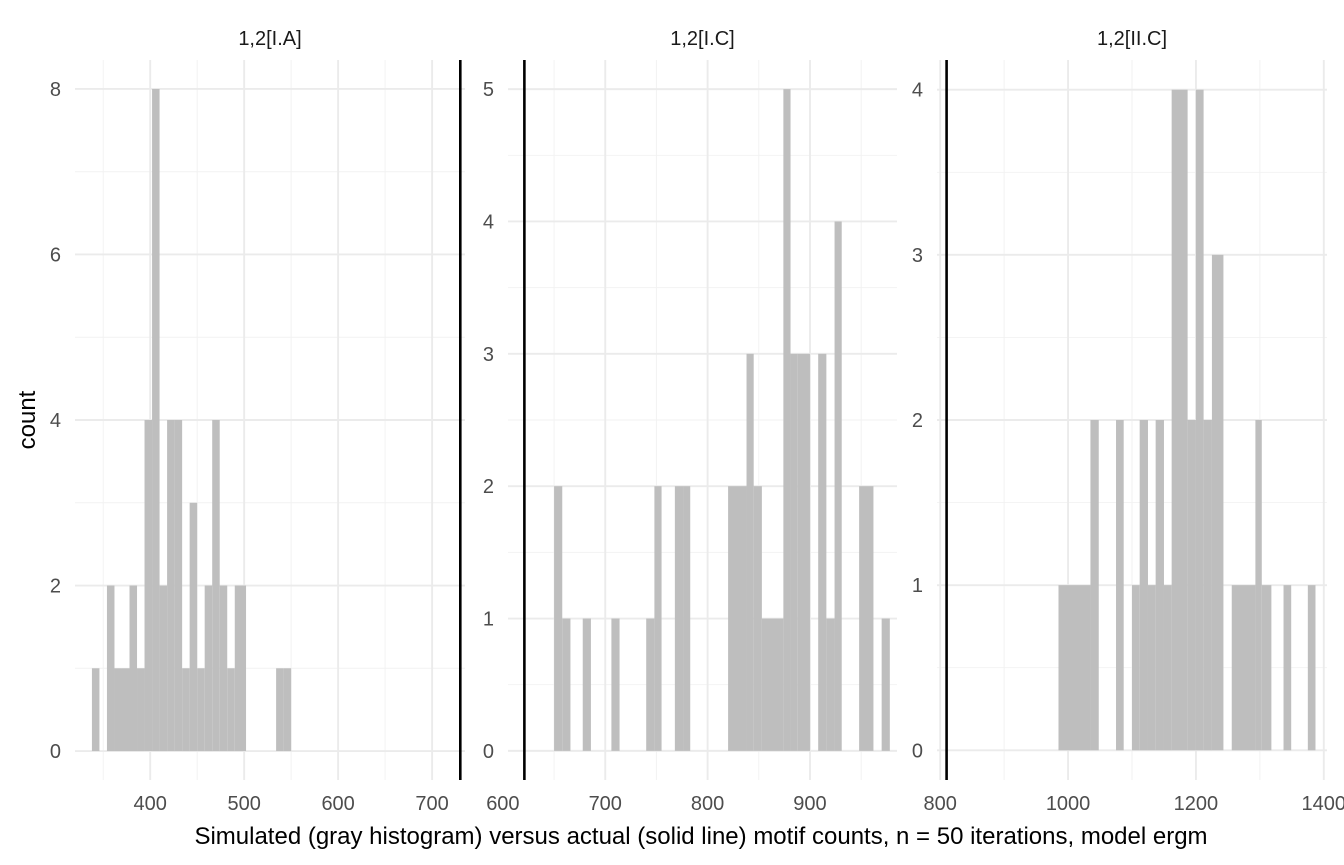 The width and height of the screenshot is (1344, 865). Describe the element at coordinates (1196, 804) in the screenshot. I see `x-tick-label: 1200` at that location.